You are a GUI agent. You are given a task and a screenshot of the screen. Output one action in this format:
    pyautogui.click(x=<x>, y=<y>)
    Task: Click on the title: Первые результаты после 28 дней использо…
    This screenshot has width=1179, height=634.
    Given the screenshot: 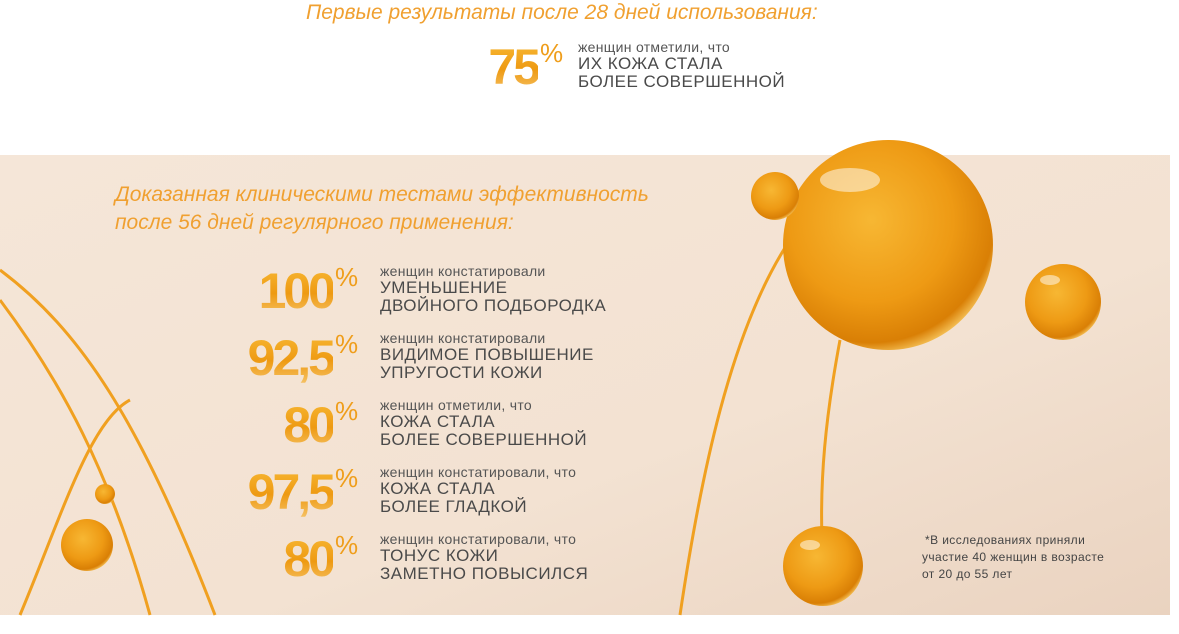 What is the action you would take?
    pyautogui.click(x=562, y=12)
    